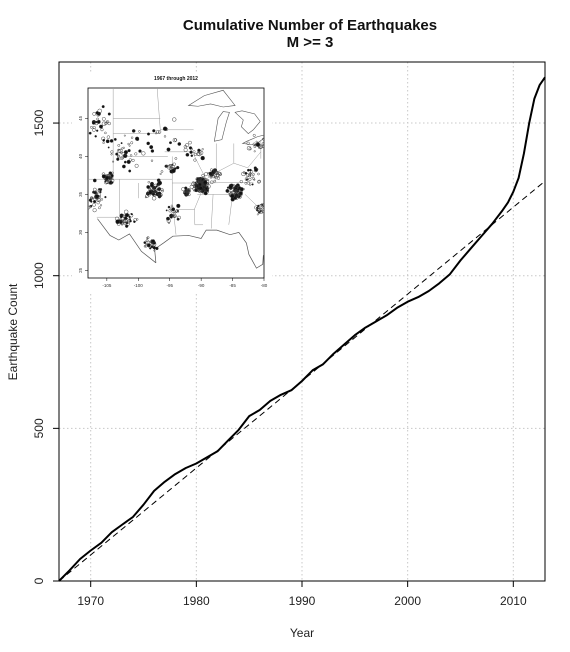 The width and height of the screenshot is (570, 652). I want to click on y-tick-label: 1500, so click(39, 122).